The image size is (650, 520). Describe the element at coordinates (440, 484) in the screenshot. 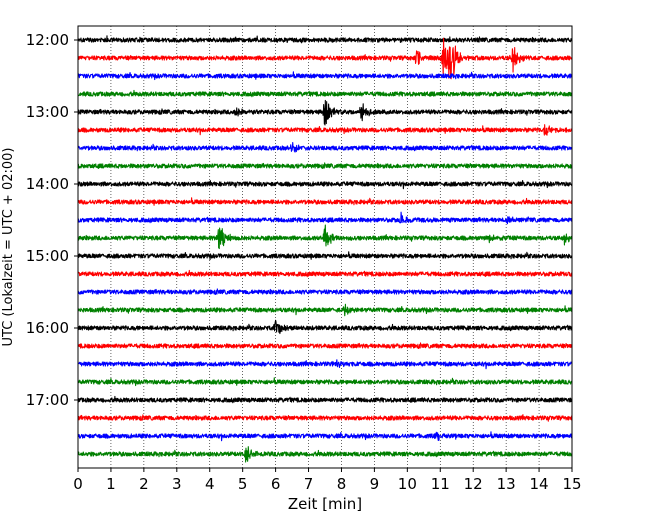

I see `x-tick-label: 11` at that location.